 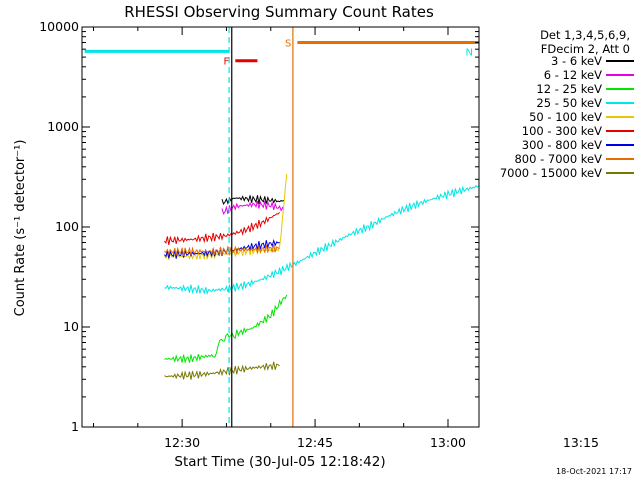 I want to click on x-tick-label: 12:45, so click(x=315, y=442).